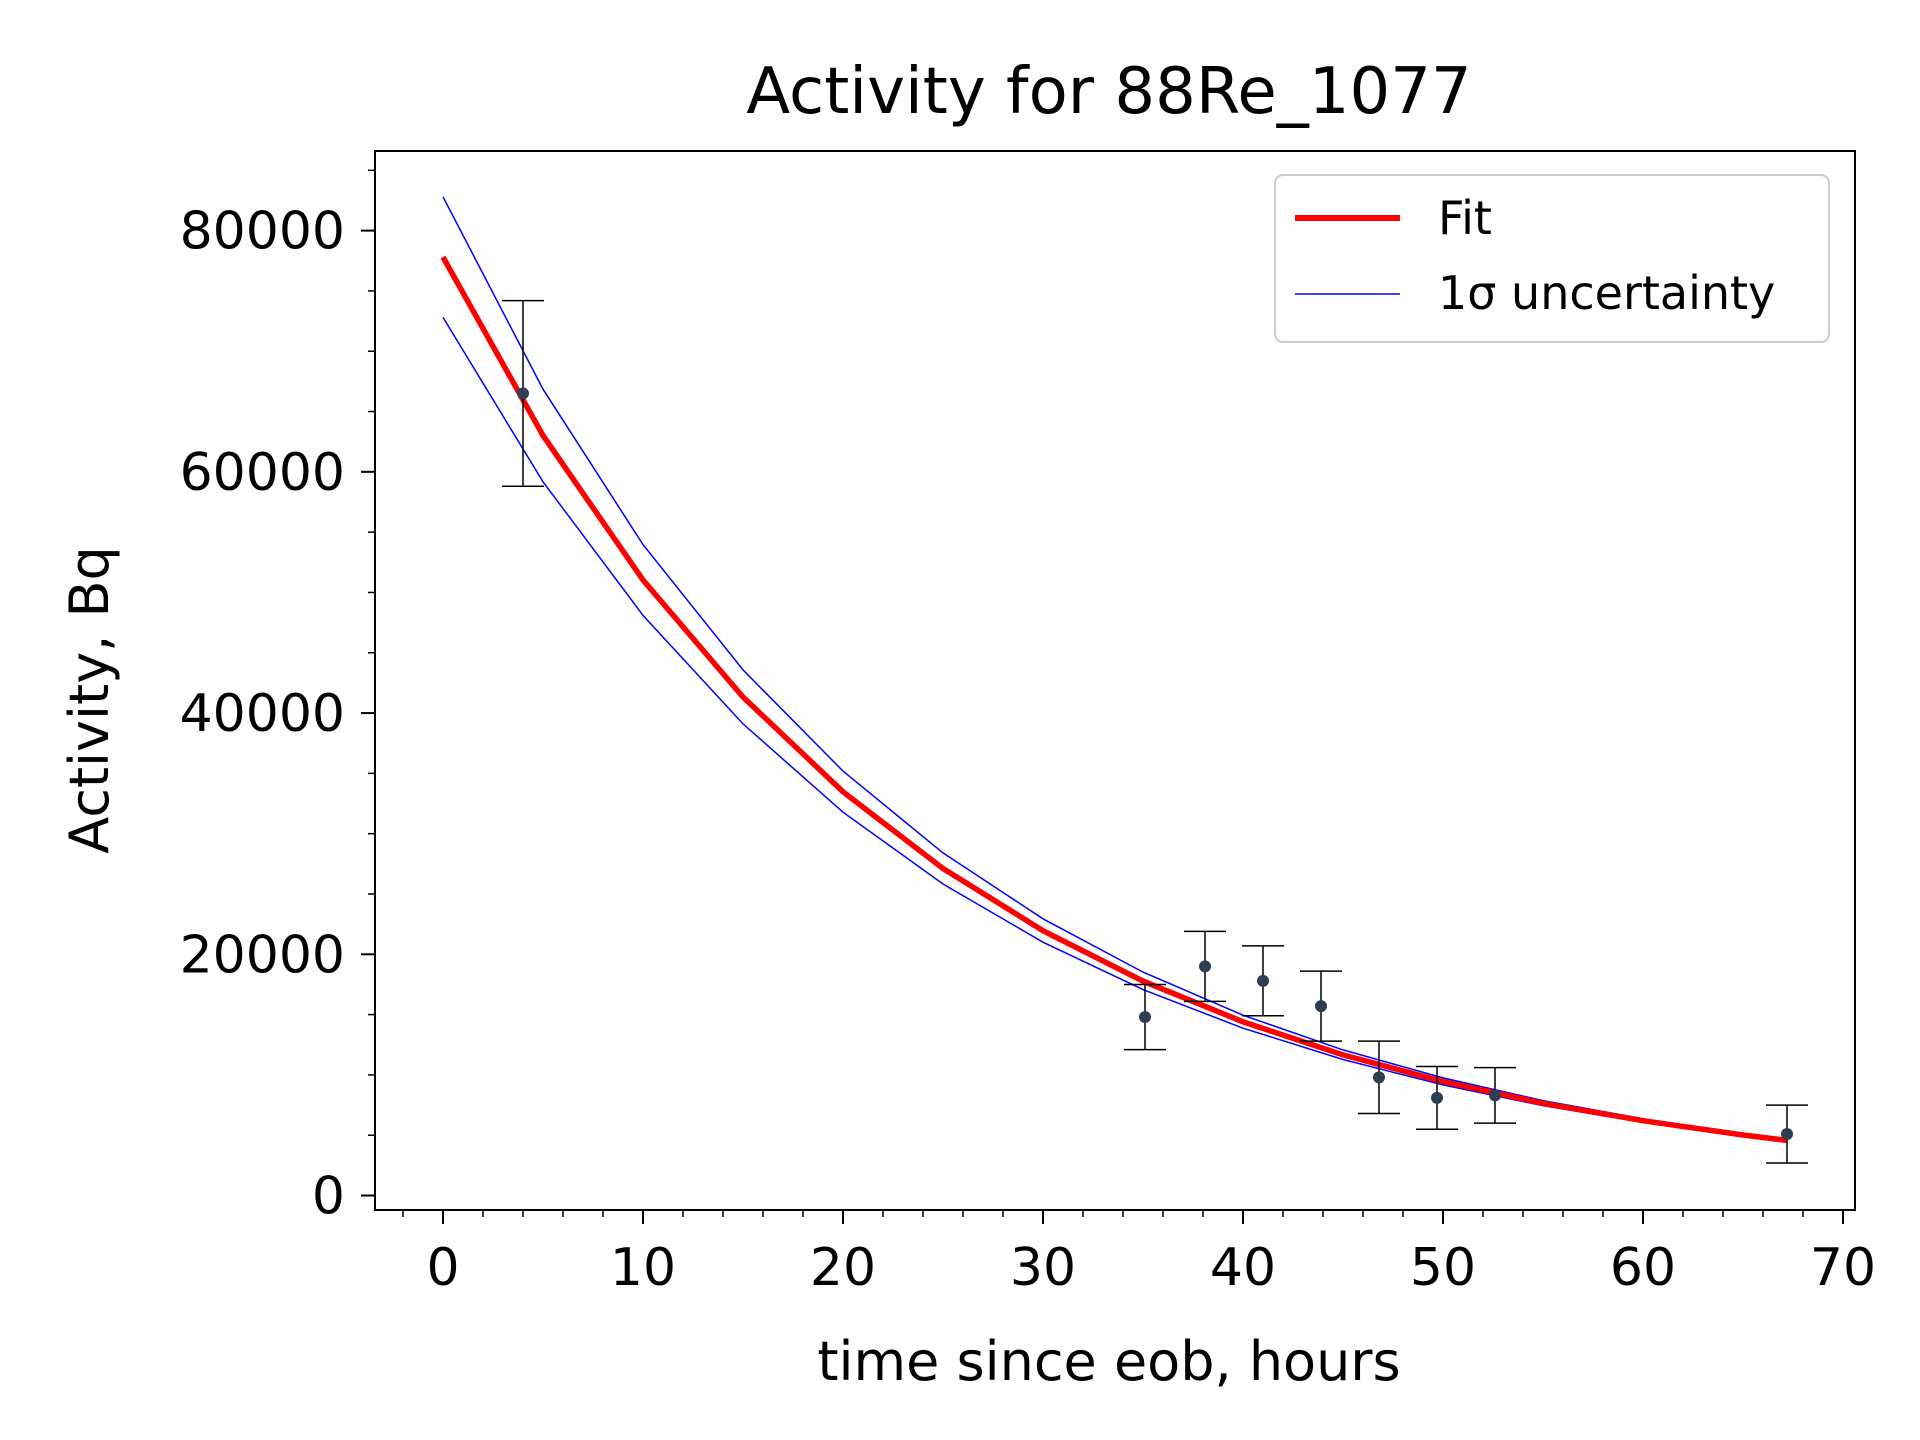  What do you see at coordinates (262, 714) in the screenshot?
I see `y-tick-label: 40000` at bounding box center [262, 714].